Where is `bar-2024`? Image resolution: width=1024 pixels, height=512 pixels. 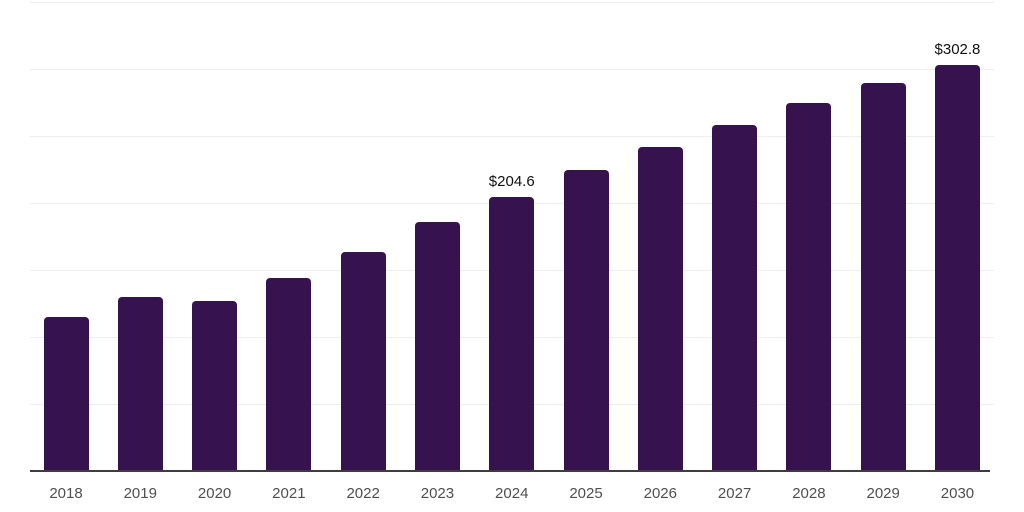
bar-2024 is located at coordinates (512, 333).